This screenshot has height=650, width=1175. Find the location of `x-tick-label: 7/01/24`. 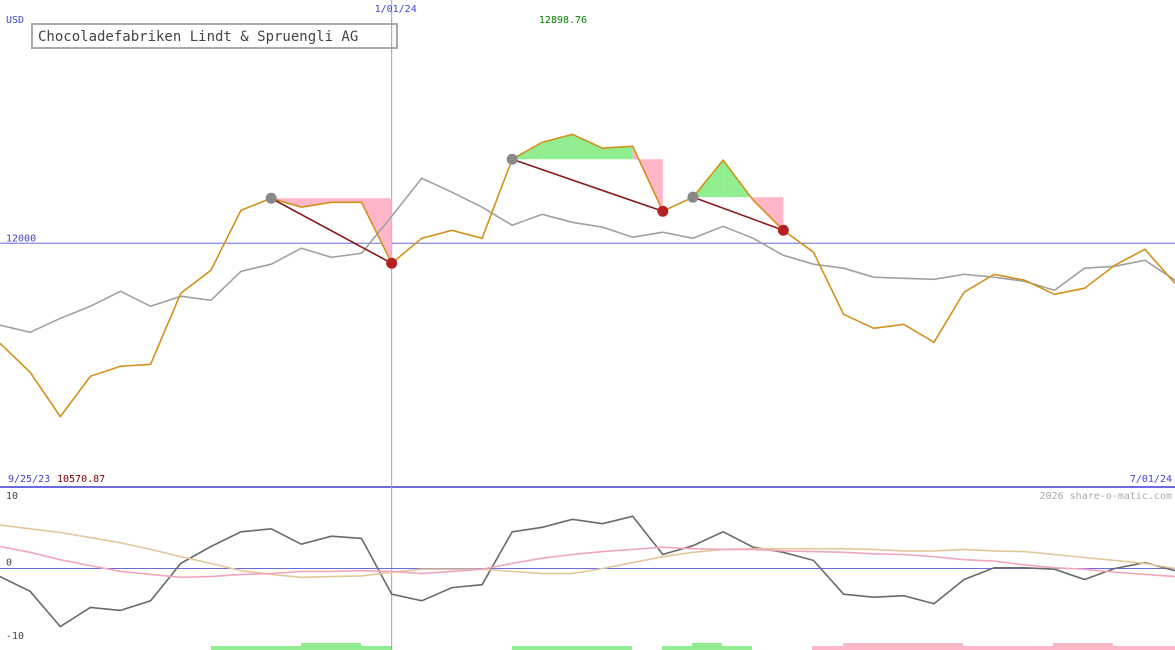

x-tick-label: 7/01/24 is located at coordinates (1151, 479).